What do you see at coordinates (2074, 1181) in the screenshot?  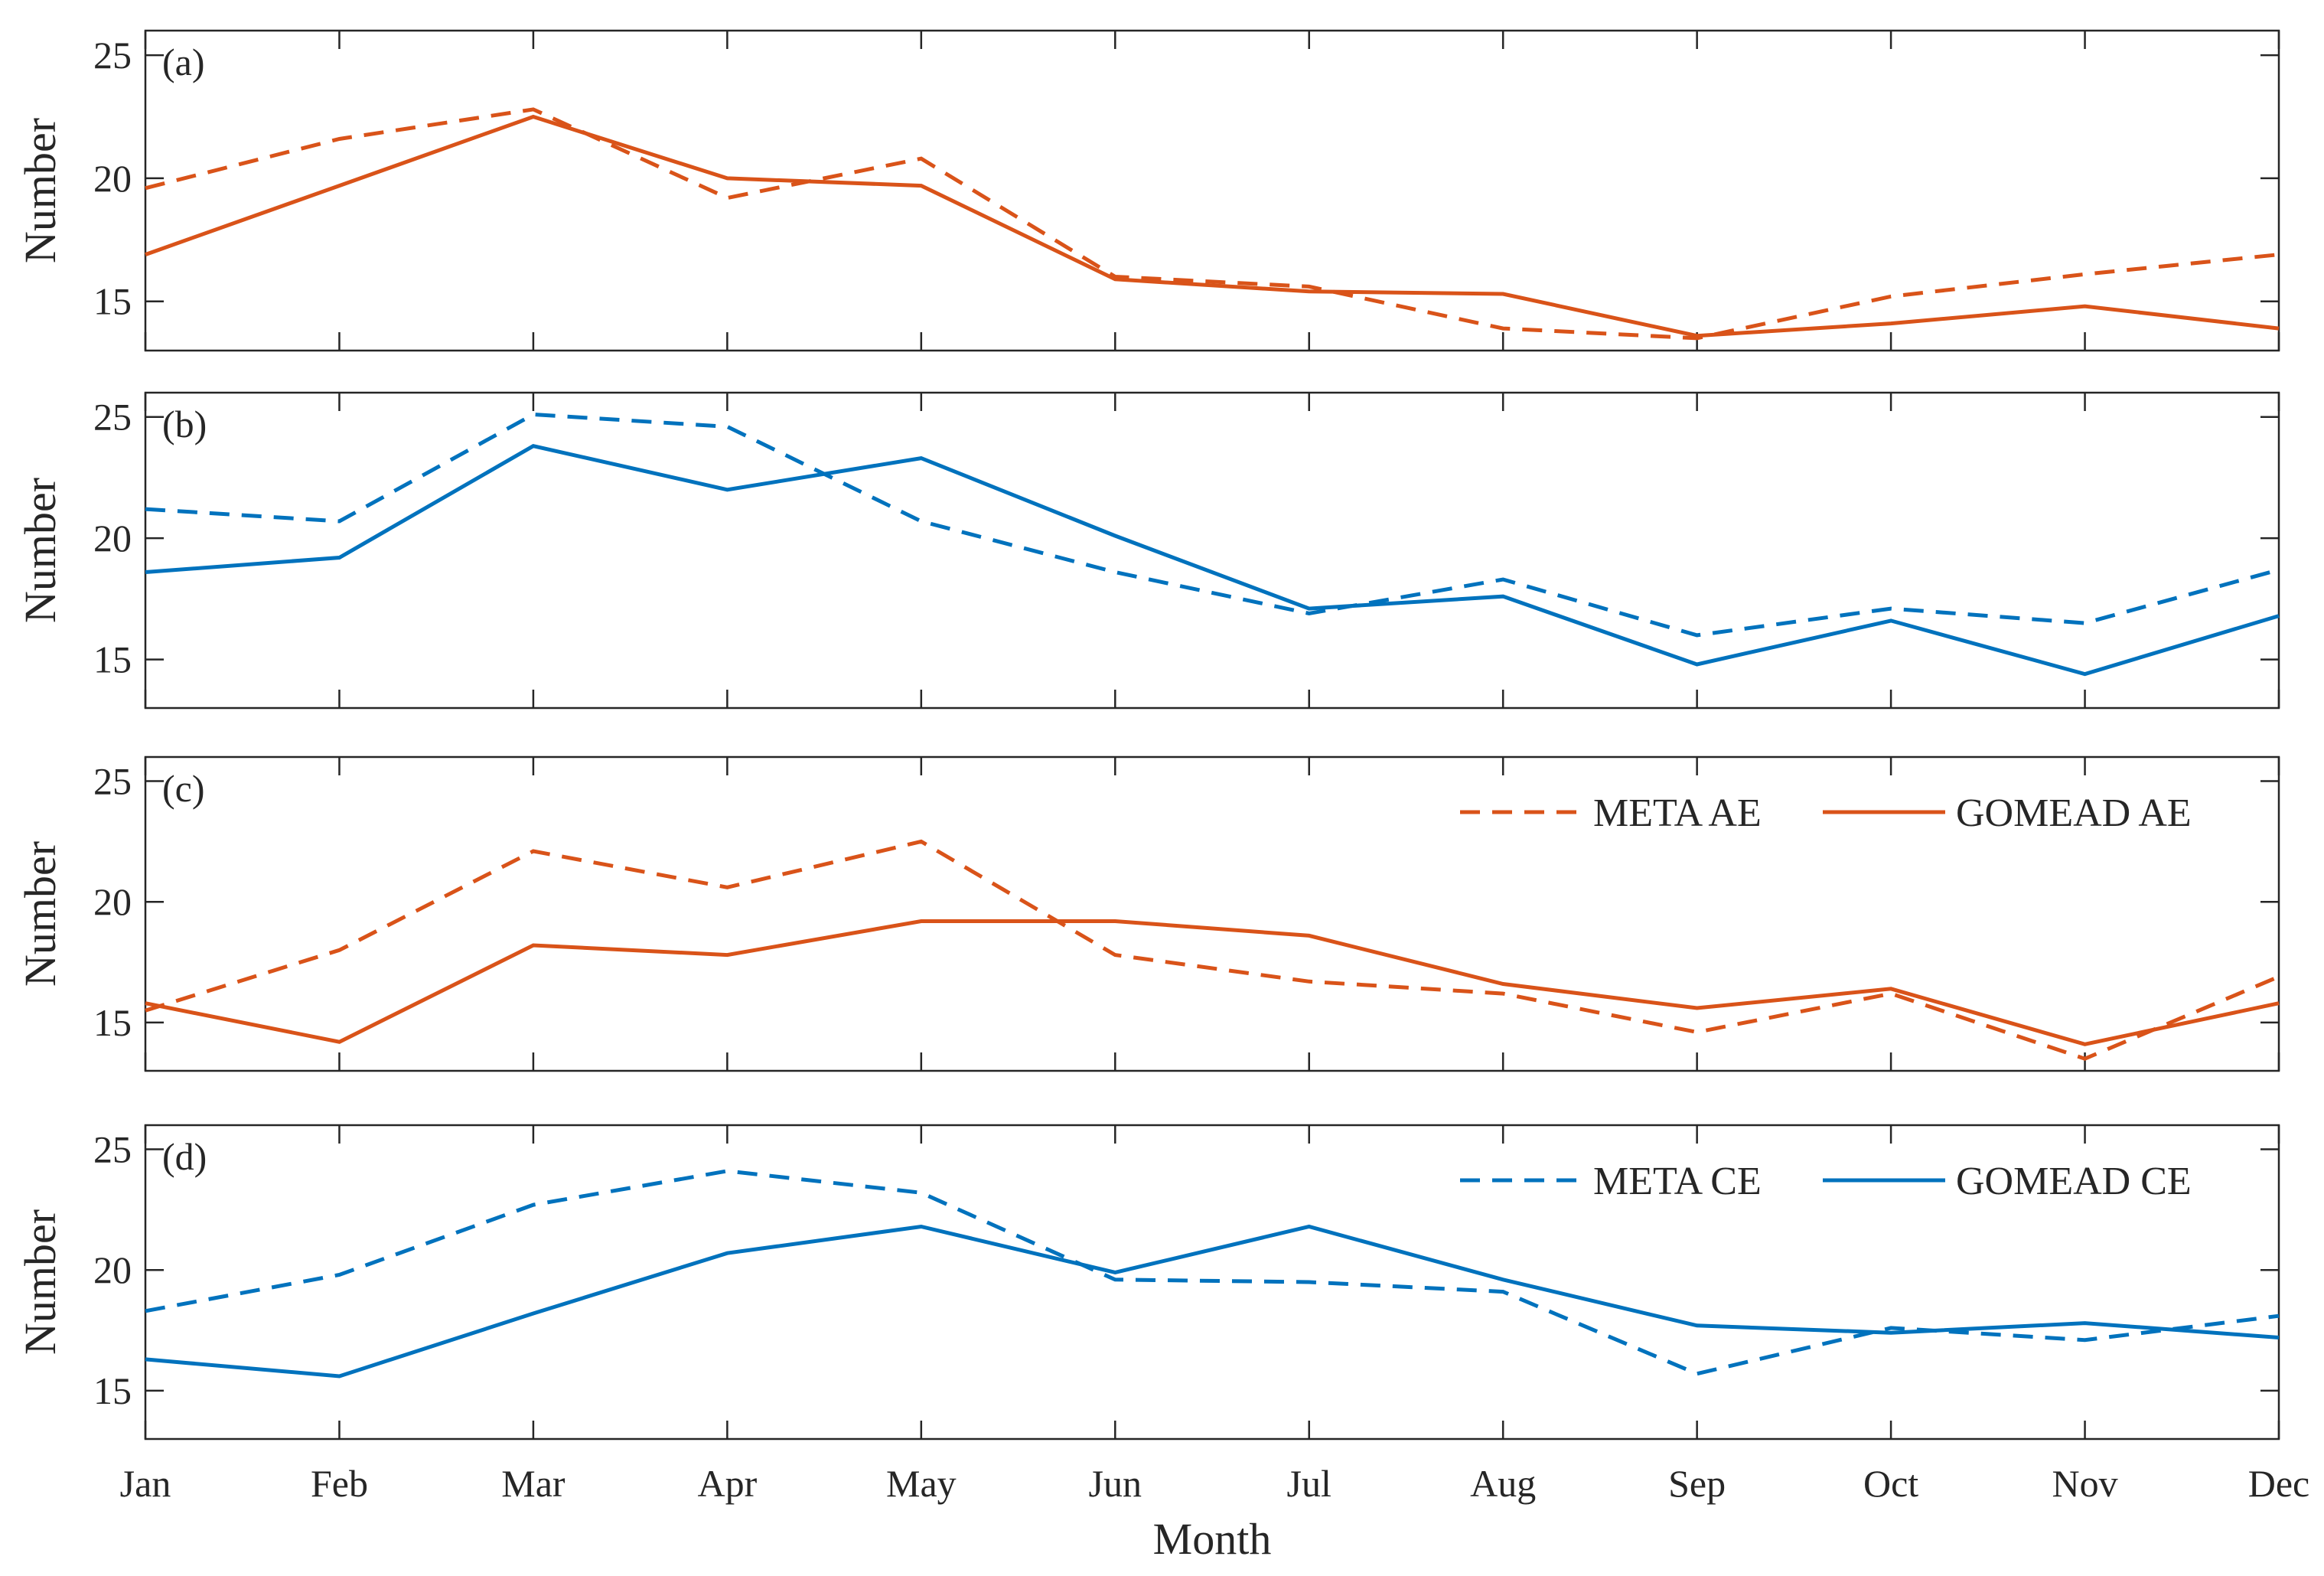 I see `legend-label: GOMEAD CE` at bounding box center [2074, 1181].